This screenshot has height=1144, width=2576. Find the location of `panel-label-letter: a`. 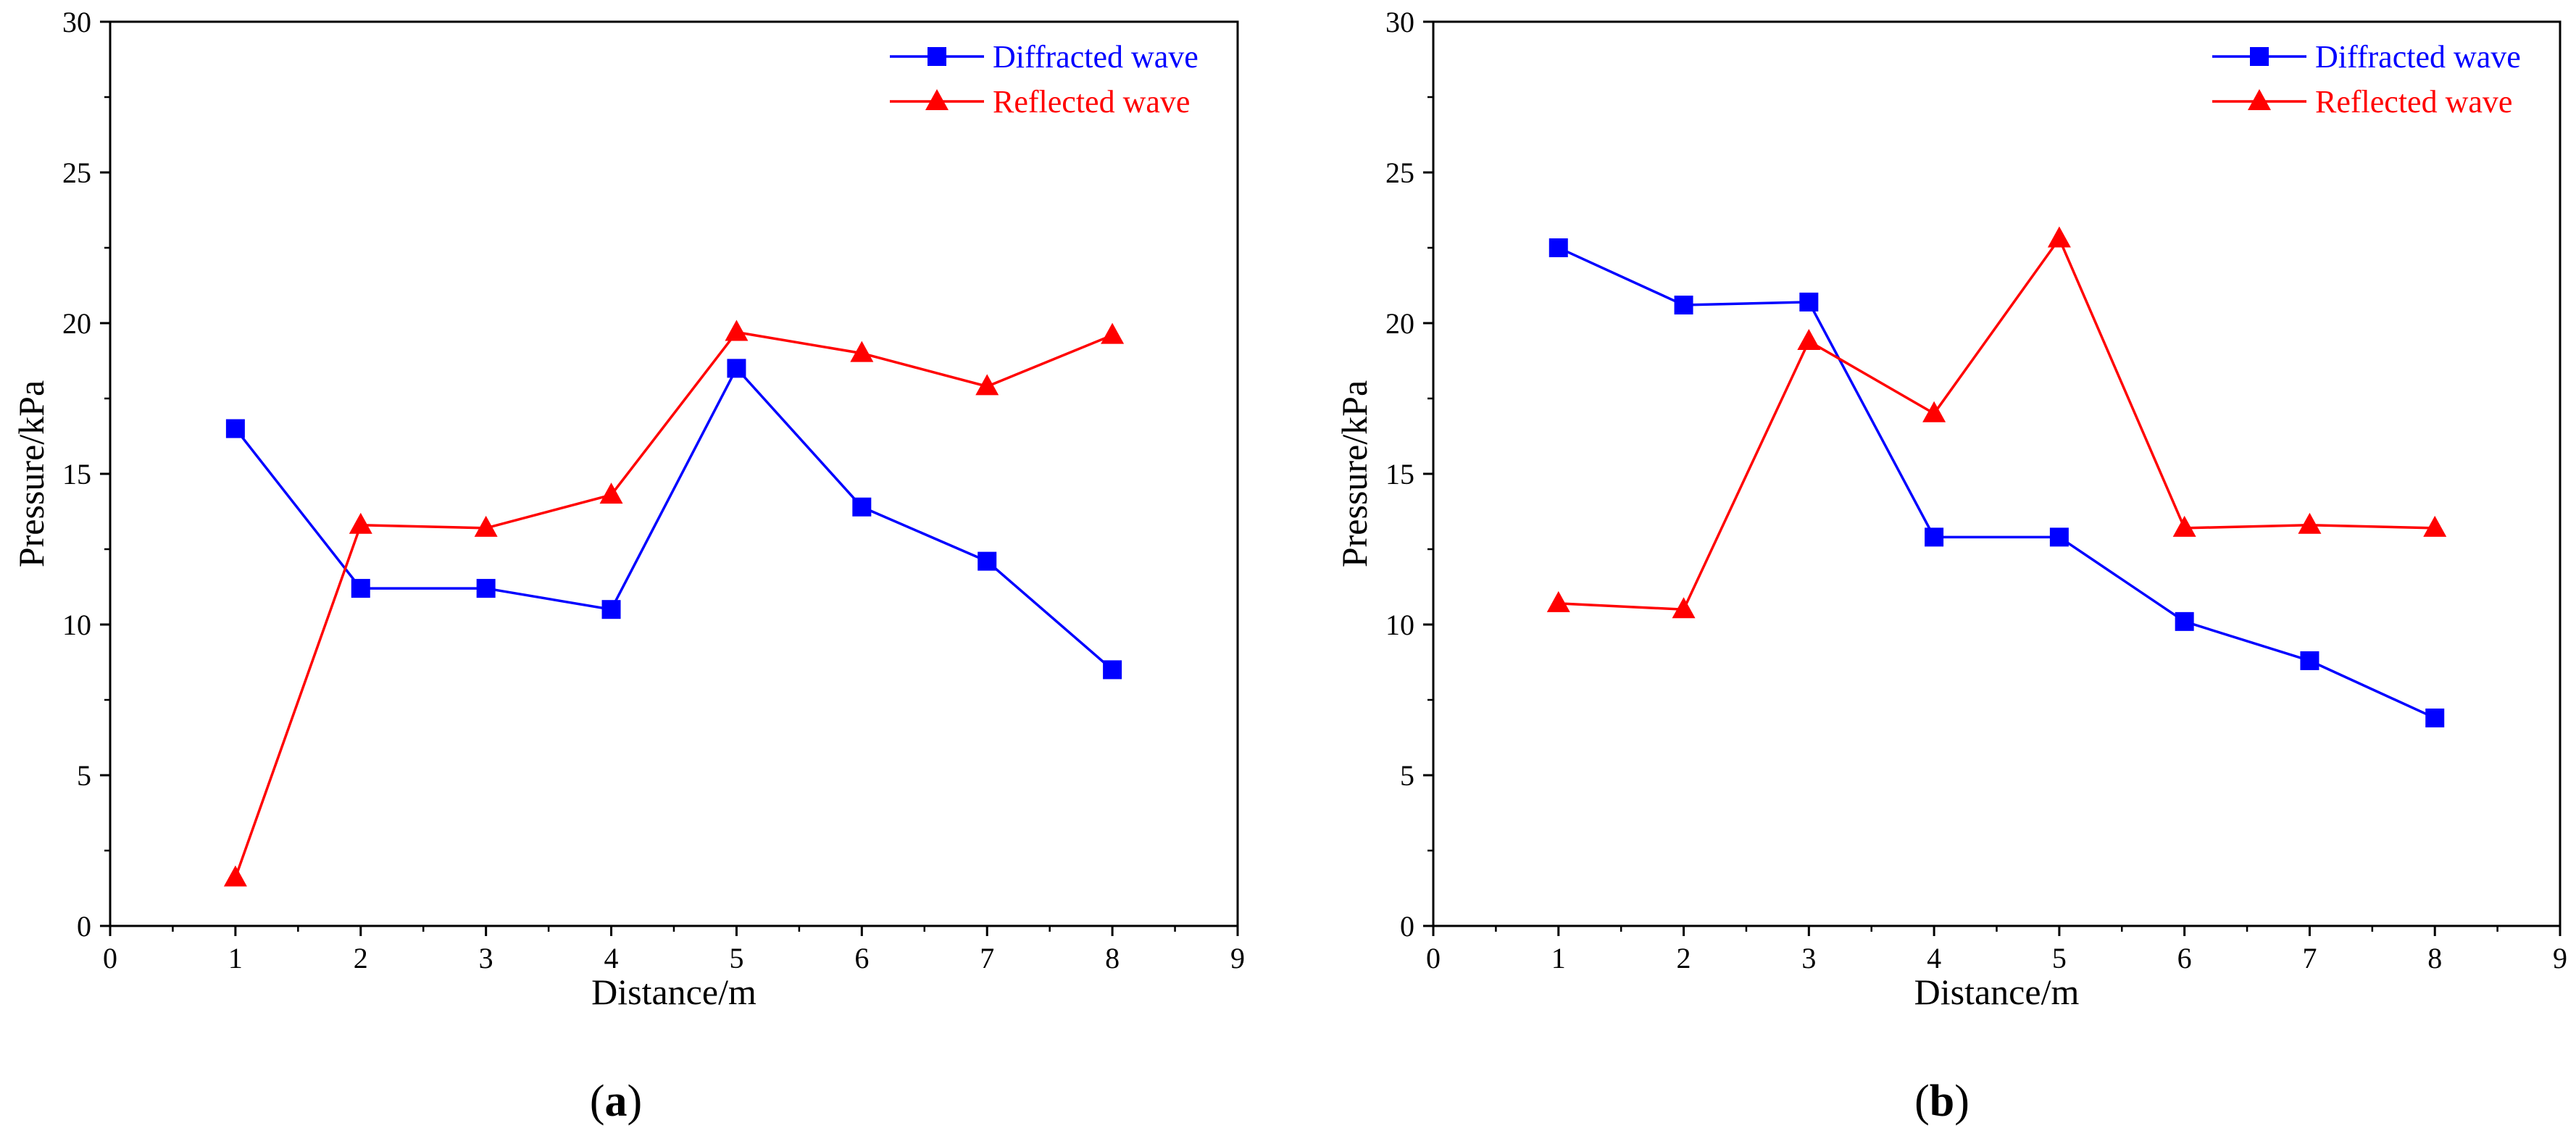

panel-label-letter: a is located at coordinates (616, 1101).